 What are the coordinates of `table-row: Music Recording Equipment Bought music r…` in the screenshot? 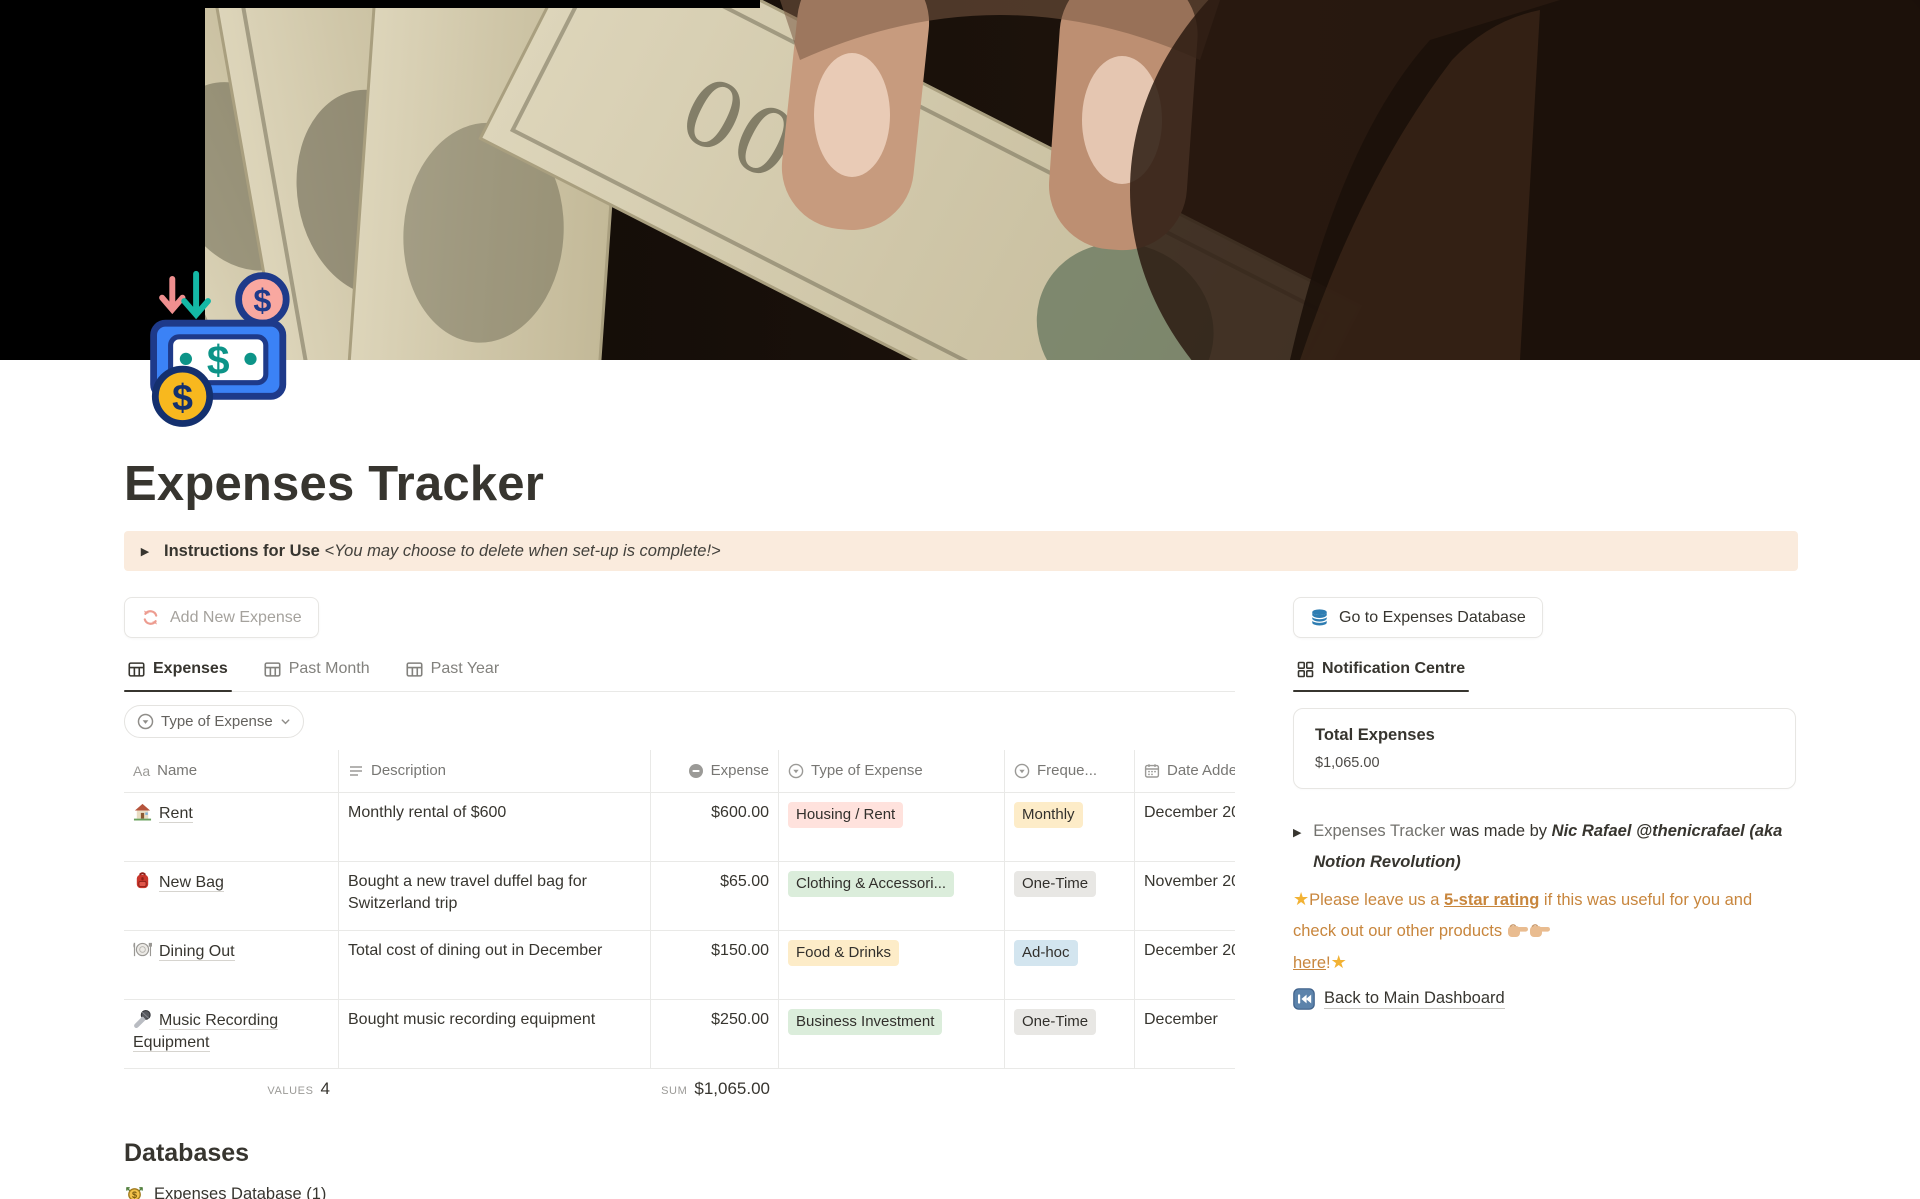 It's located at (679, 1034).